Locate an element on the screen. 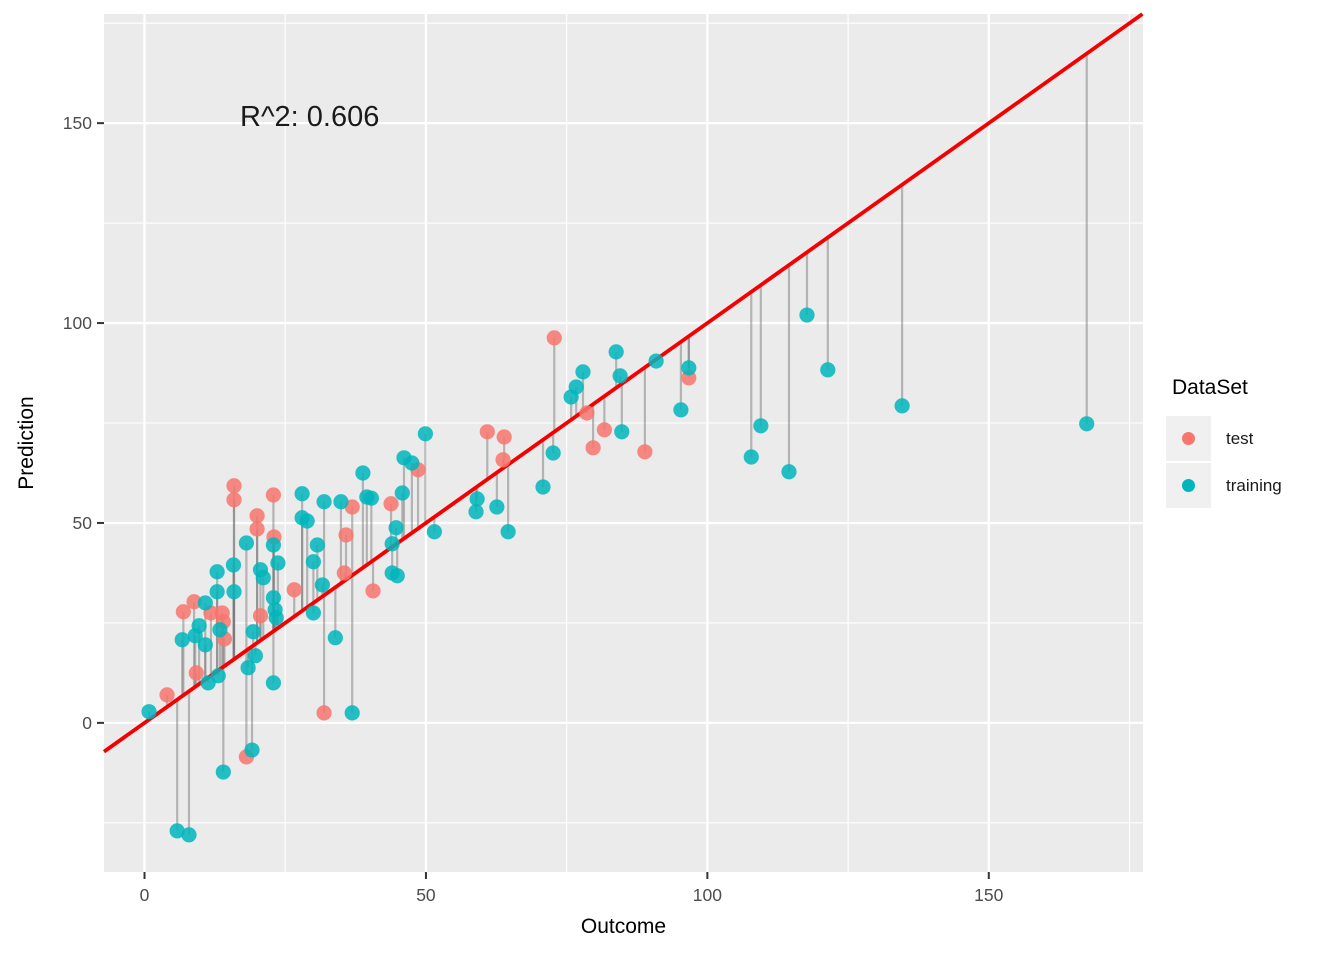  legend-item-label: training is located at coordinates (1254, 485).